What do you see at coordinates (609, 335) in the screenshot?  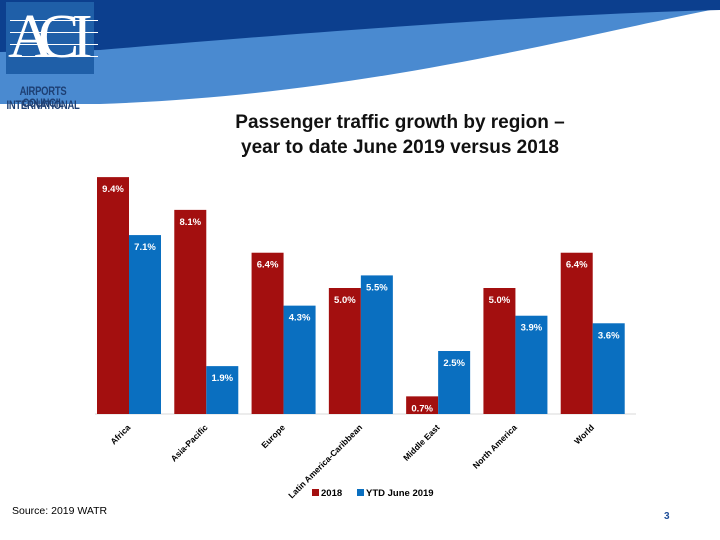 I see `data-label-ytd-2019-6: 3.6%` at bounding box center [609, 335].